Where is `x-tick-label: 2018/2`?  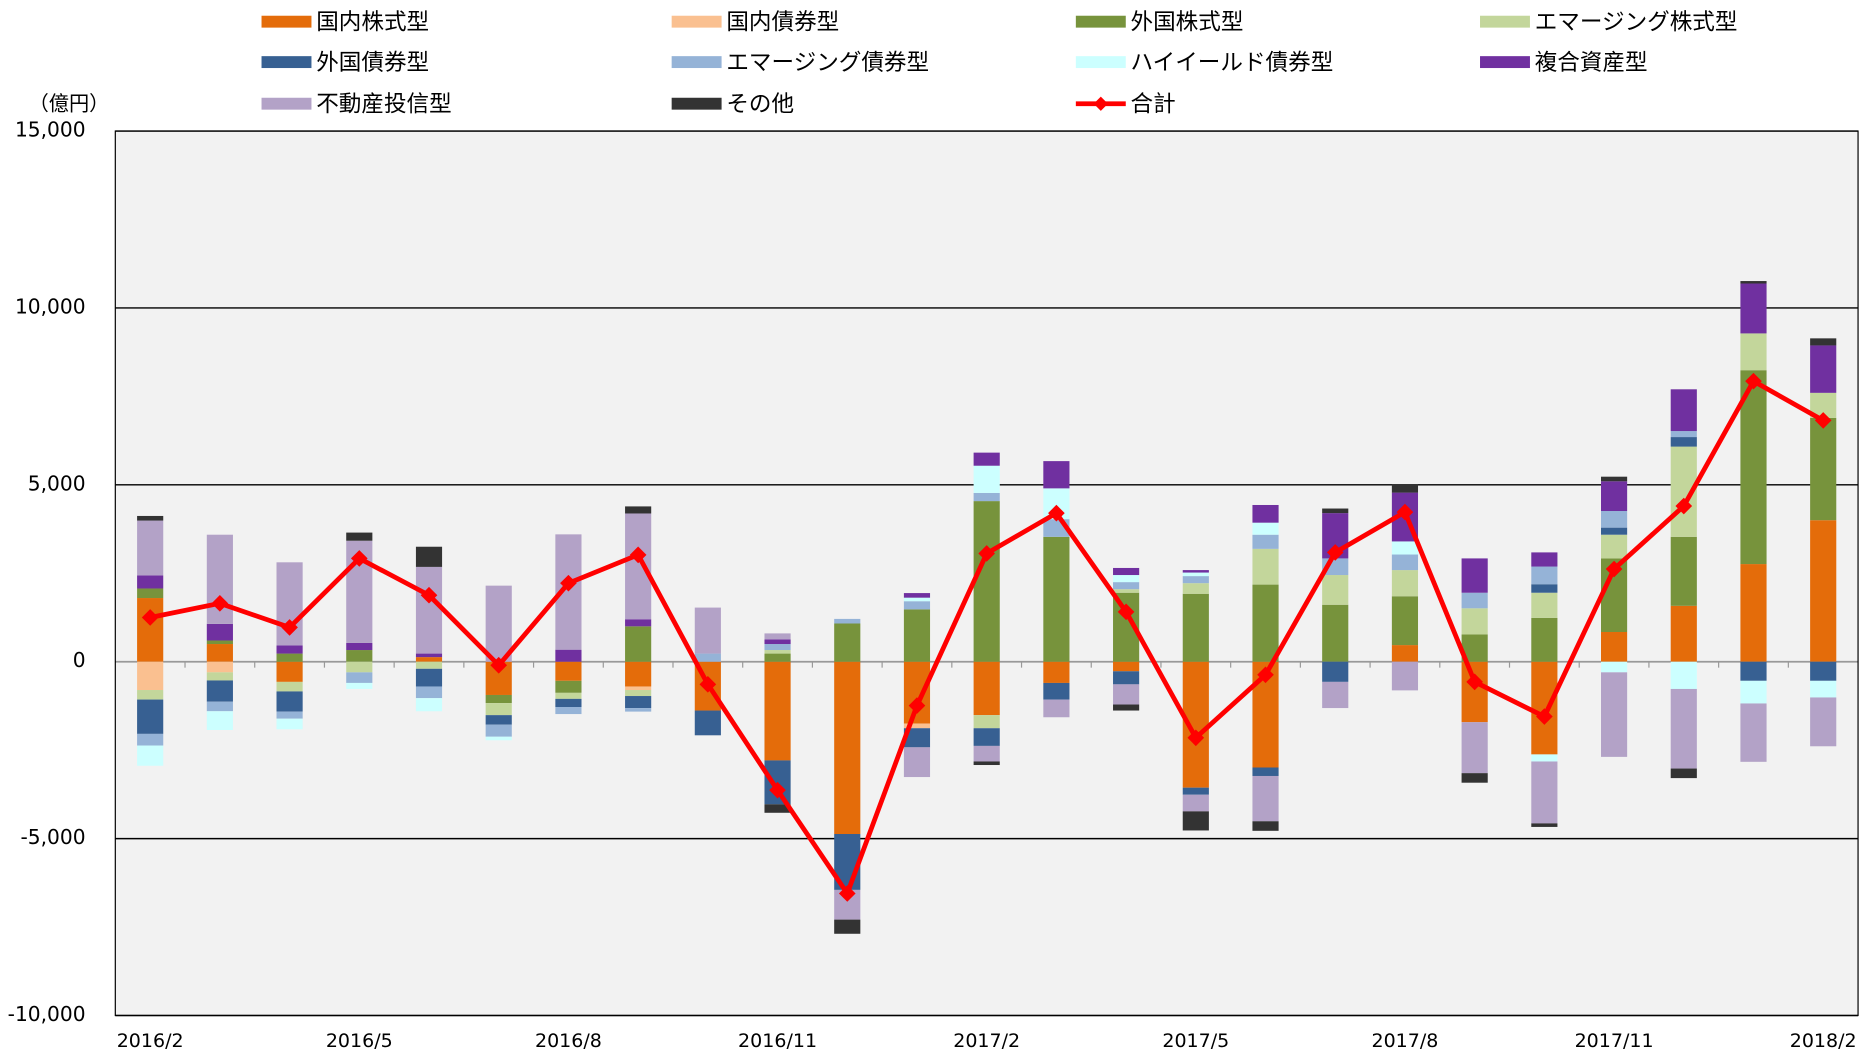
x-tick-label: 2018/2 is located at coordinates (1823, 1041).